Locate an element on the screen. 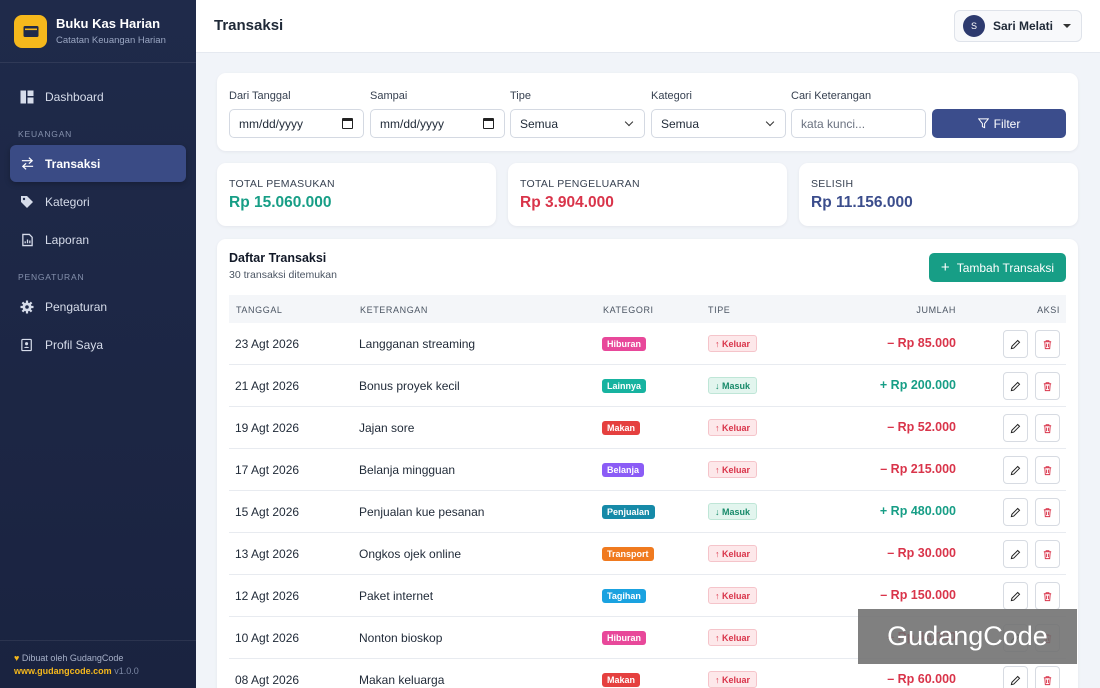 The height and width of the screenshot is (688, 1100). footer-made-by: Dibuat oleh GudangCode is located at coordinates (72, 658).